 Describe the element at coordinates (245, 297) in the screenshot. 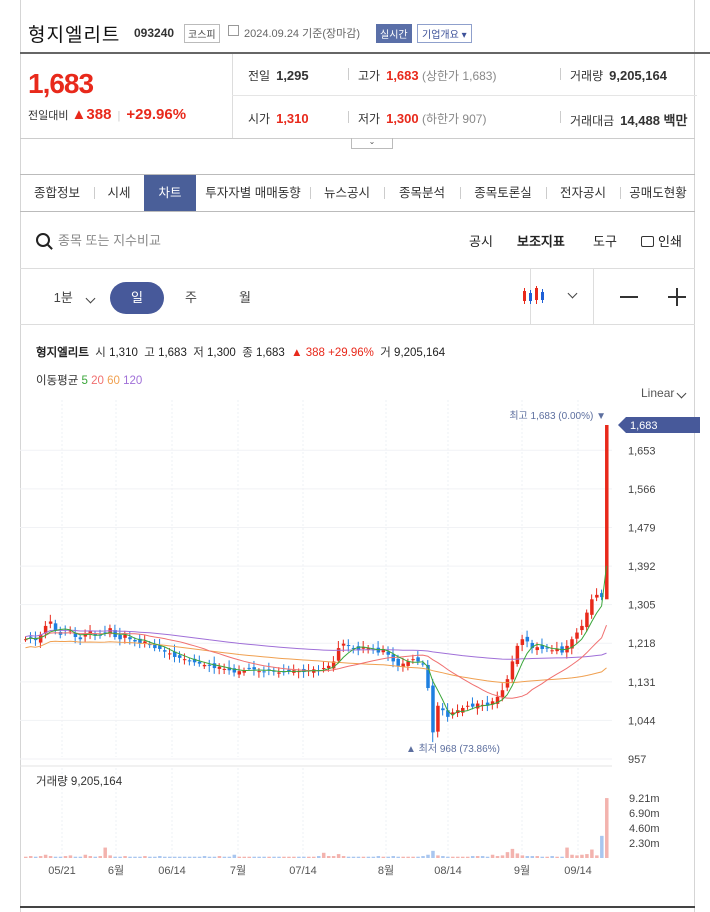

I see `period-month: 월` at that location.